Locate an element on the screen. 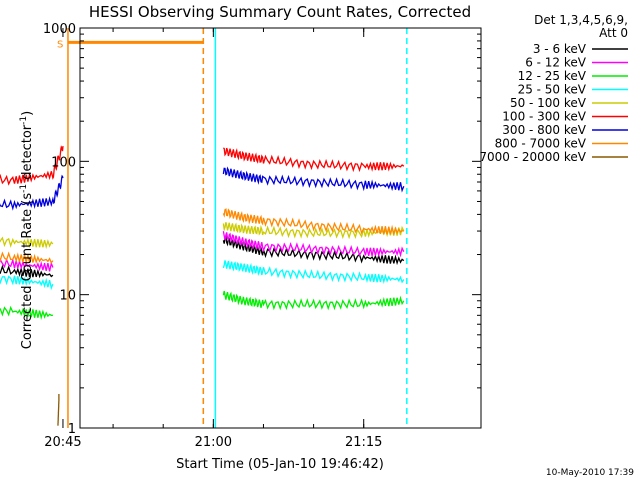  legend-header-detectors: Det 1,3,4,5,6,9, is located at coordinates (581, 20).